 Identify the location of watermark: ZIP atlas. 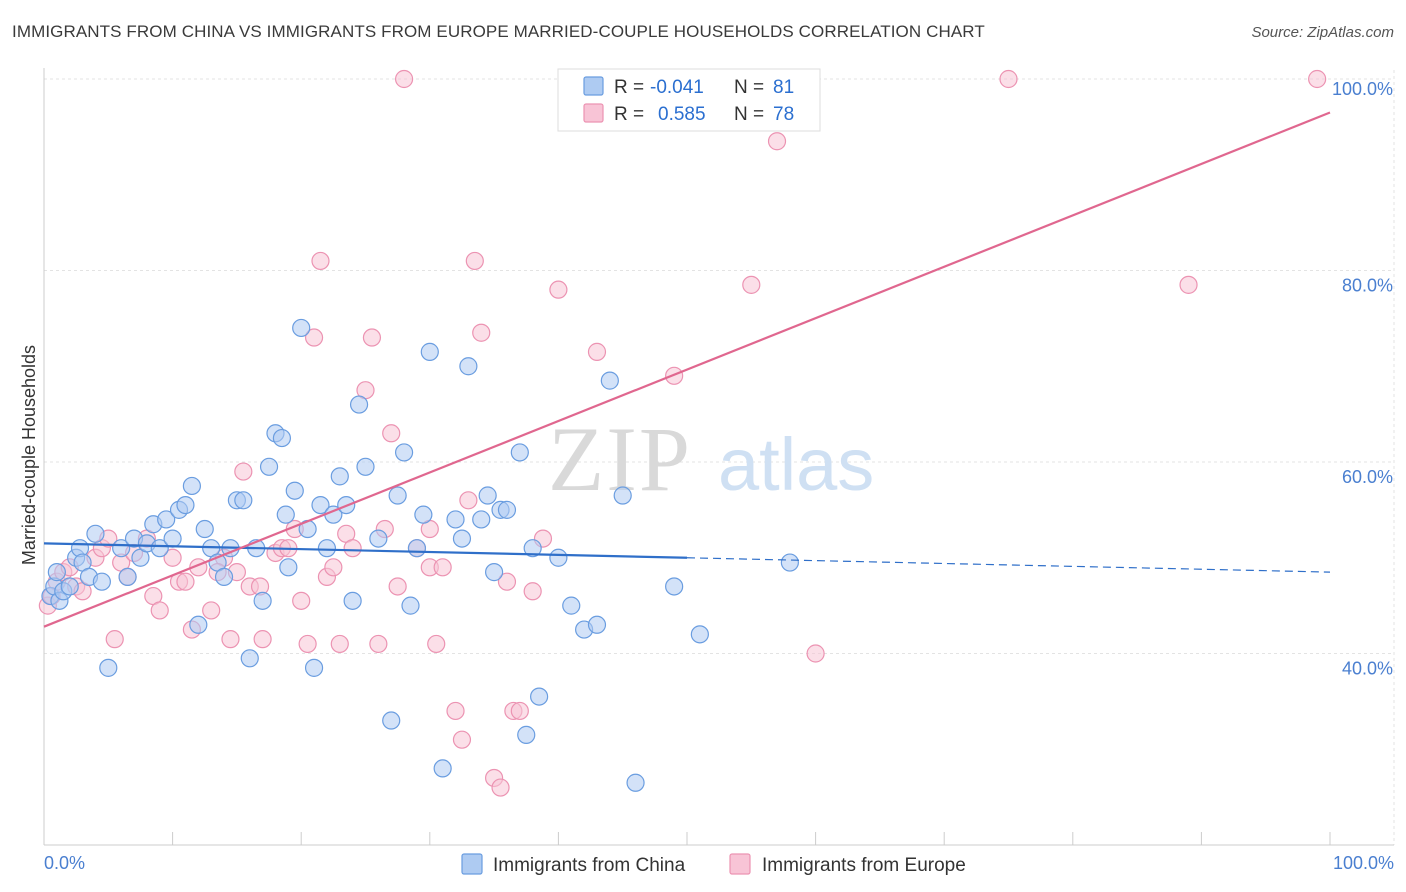
(711, 459).